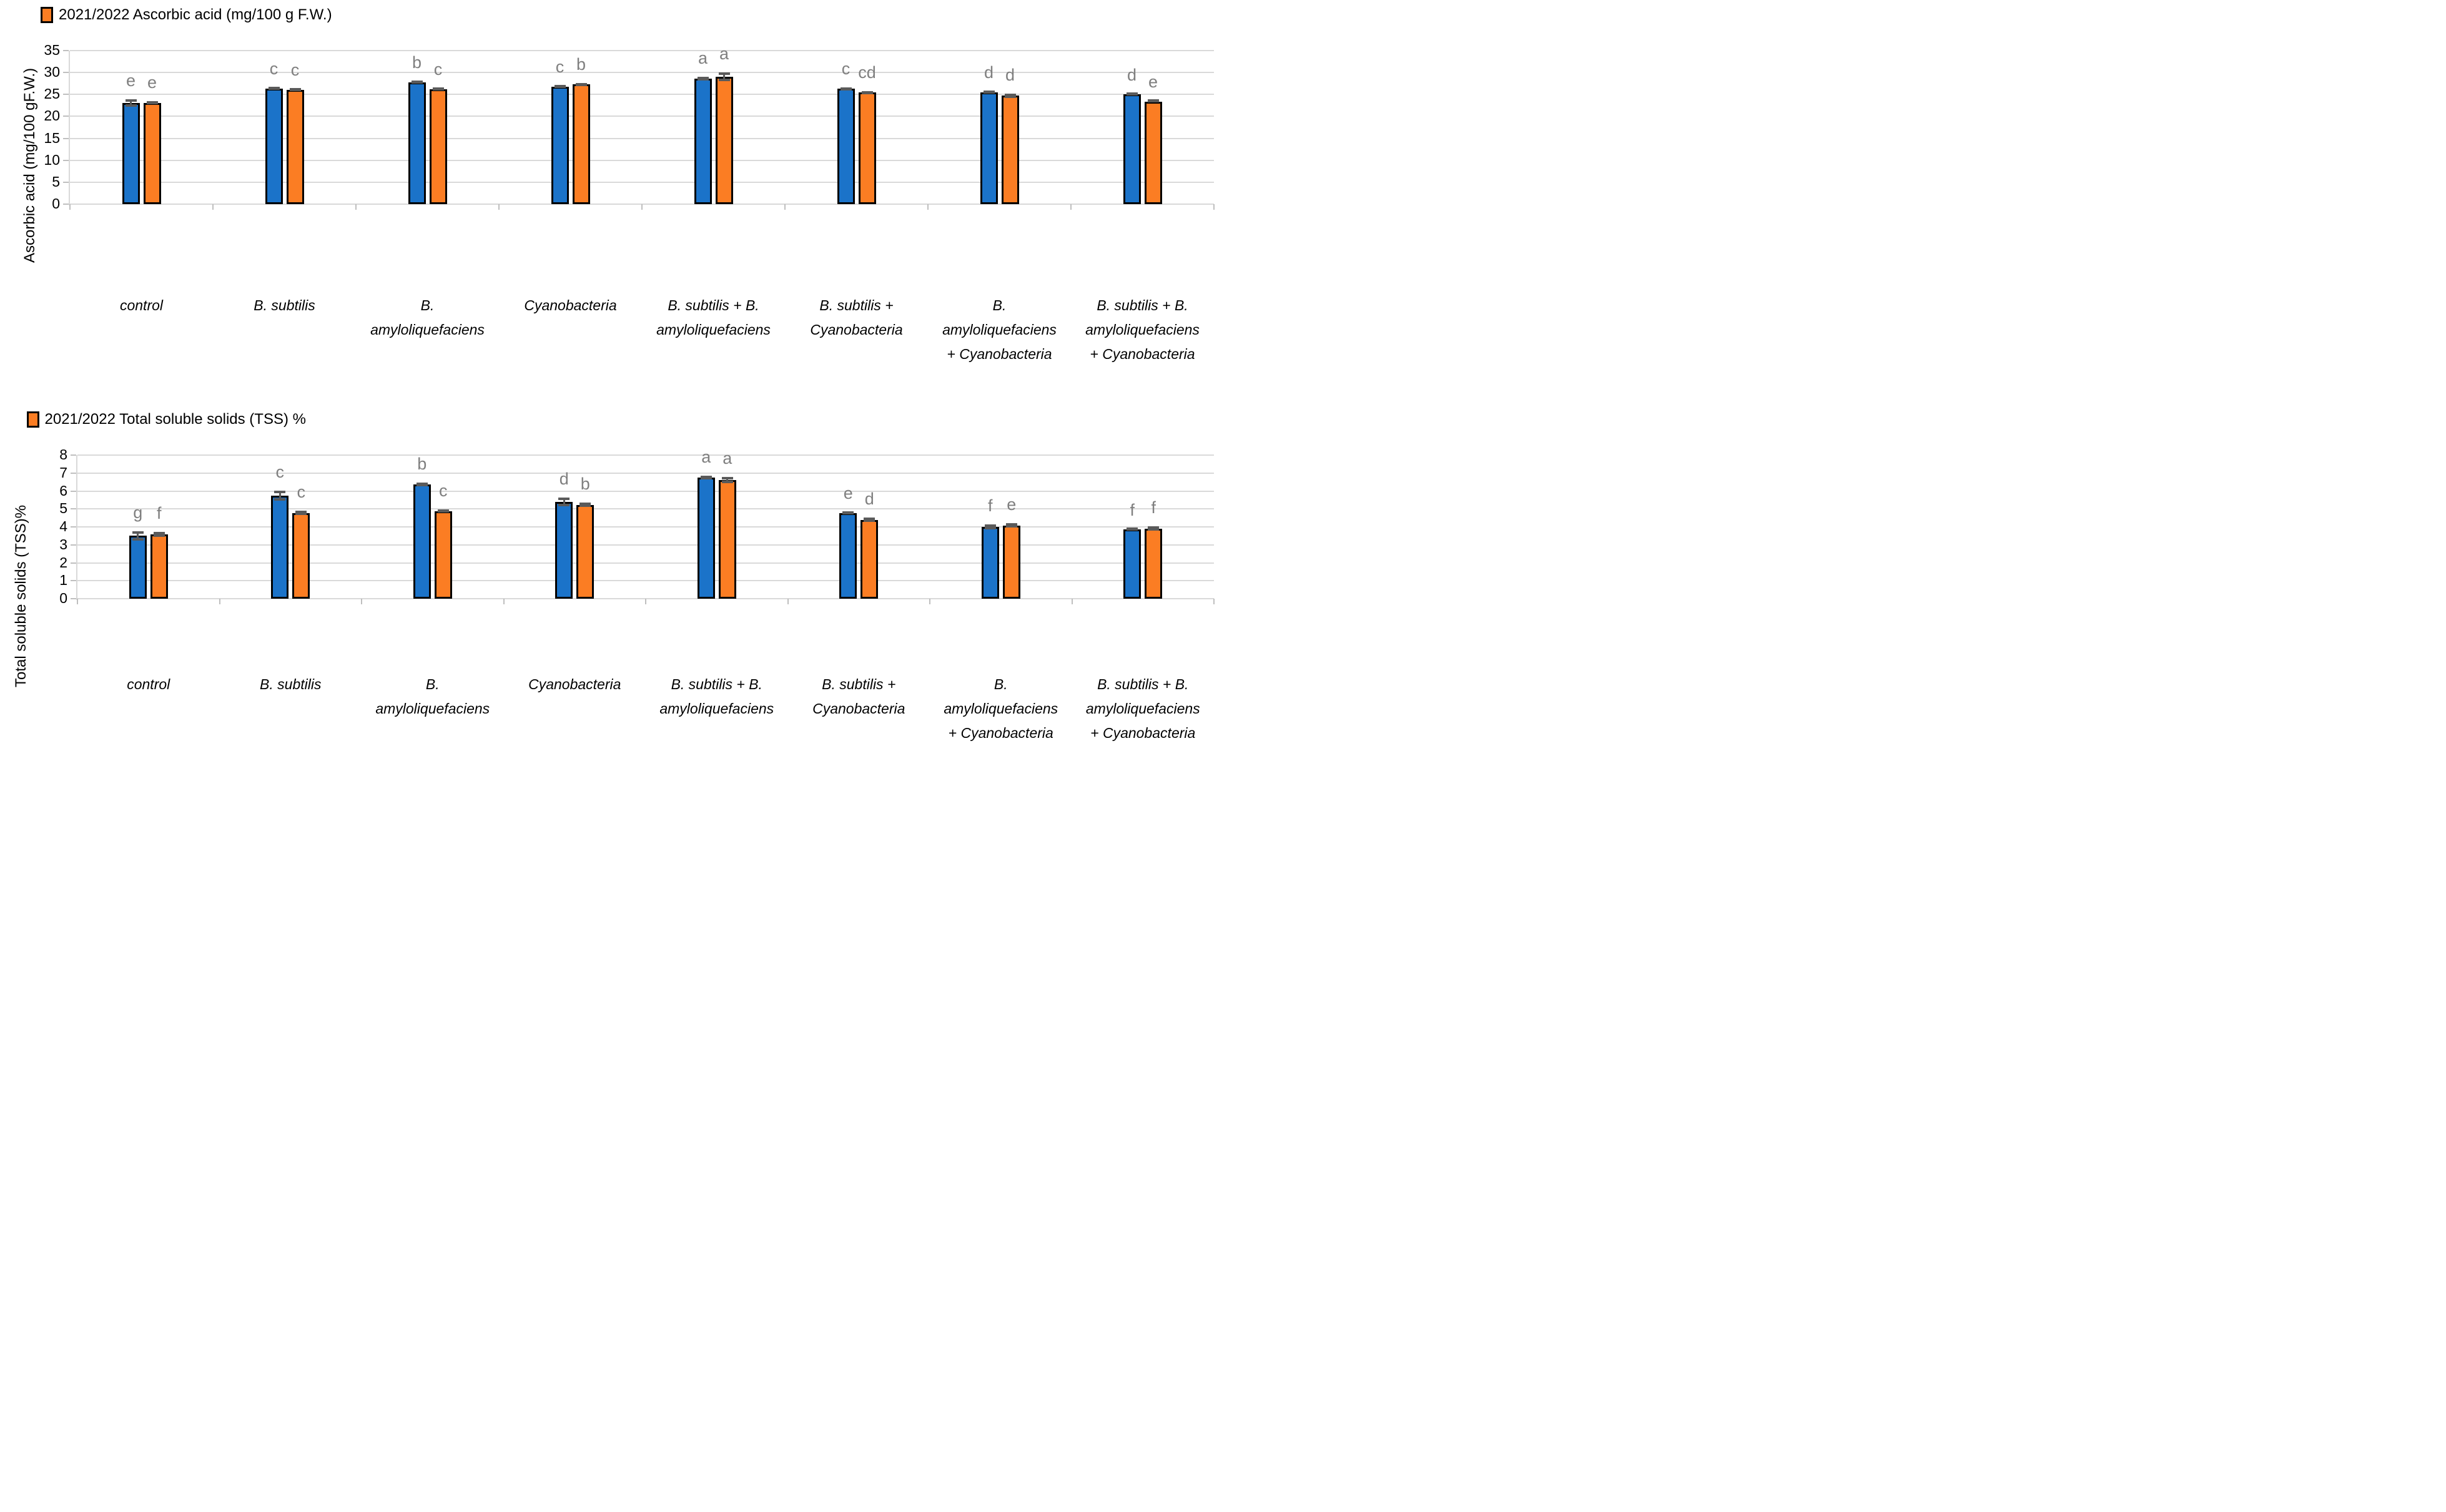  What do you see at coordinates (159, 513) in the screenshot?
I see `significance-letter: f` at bounding box center [159, 513].